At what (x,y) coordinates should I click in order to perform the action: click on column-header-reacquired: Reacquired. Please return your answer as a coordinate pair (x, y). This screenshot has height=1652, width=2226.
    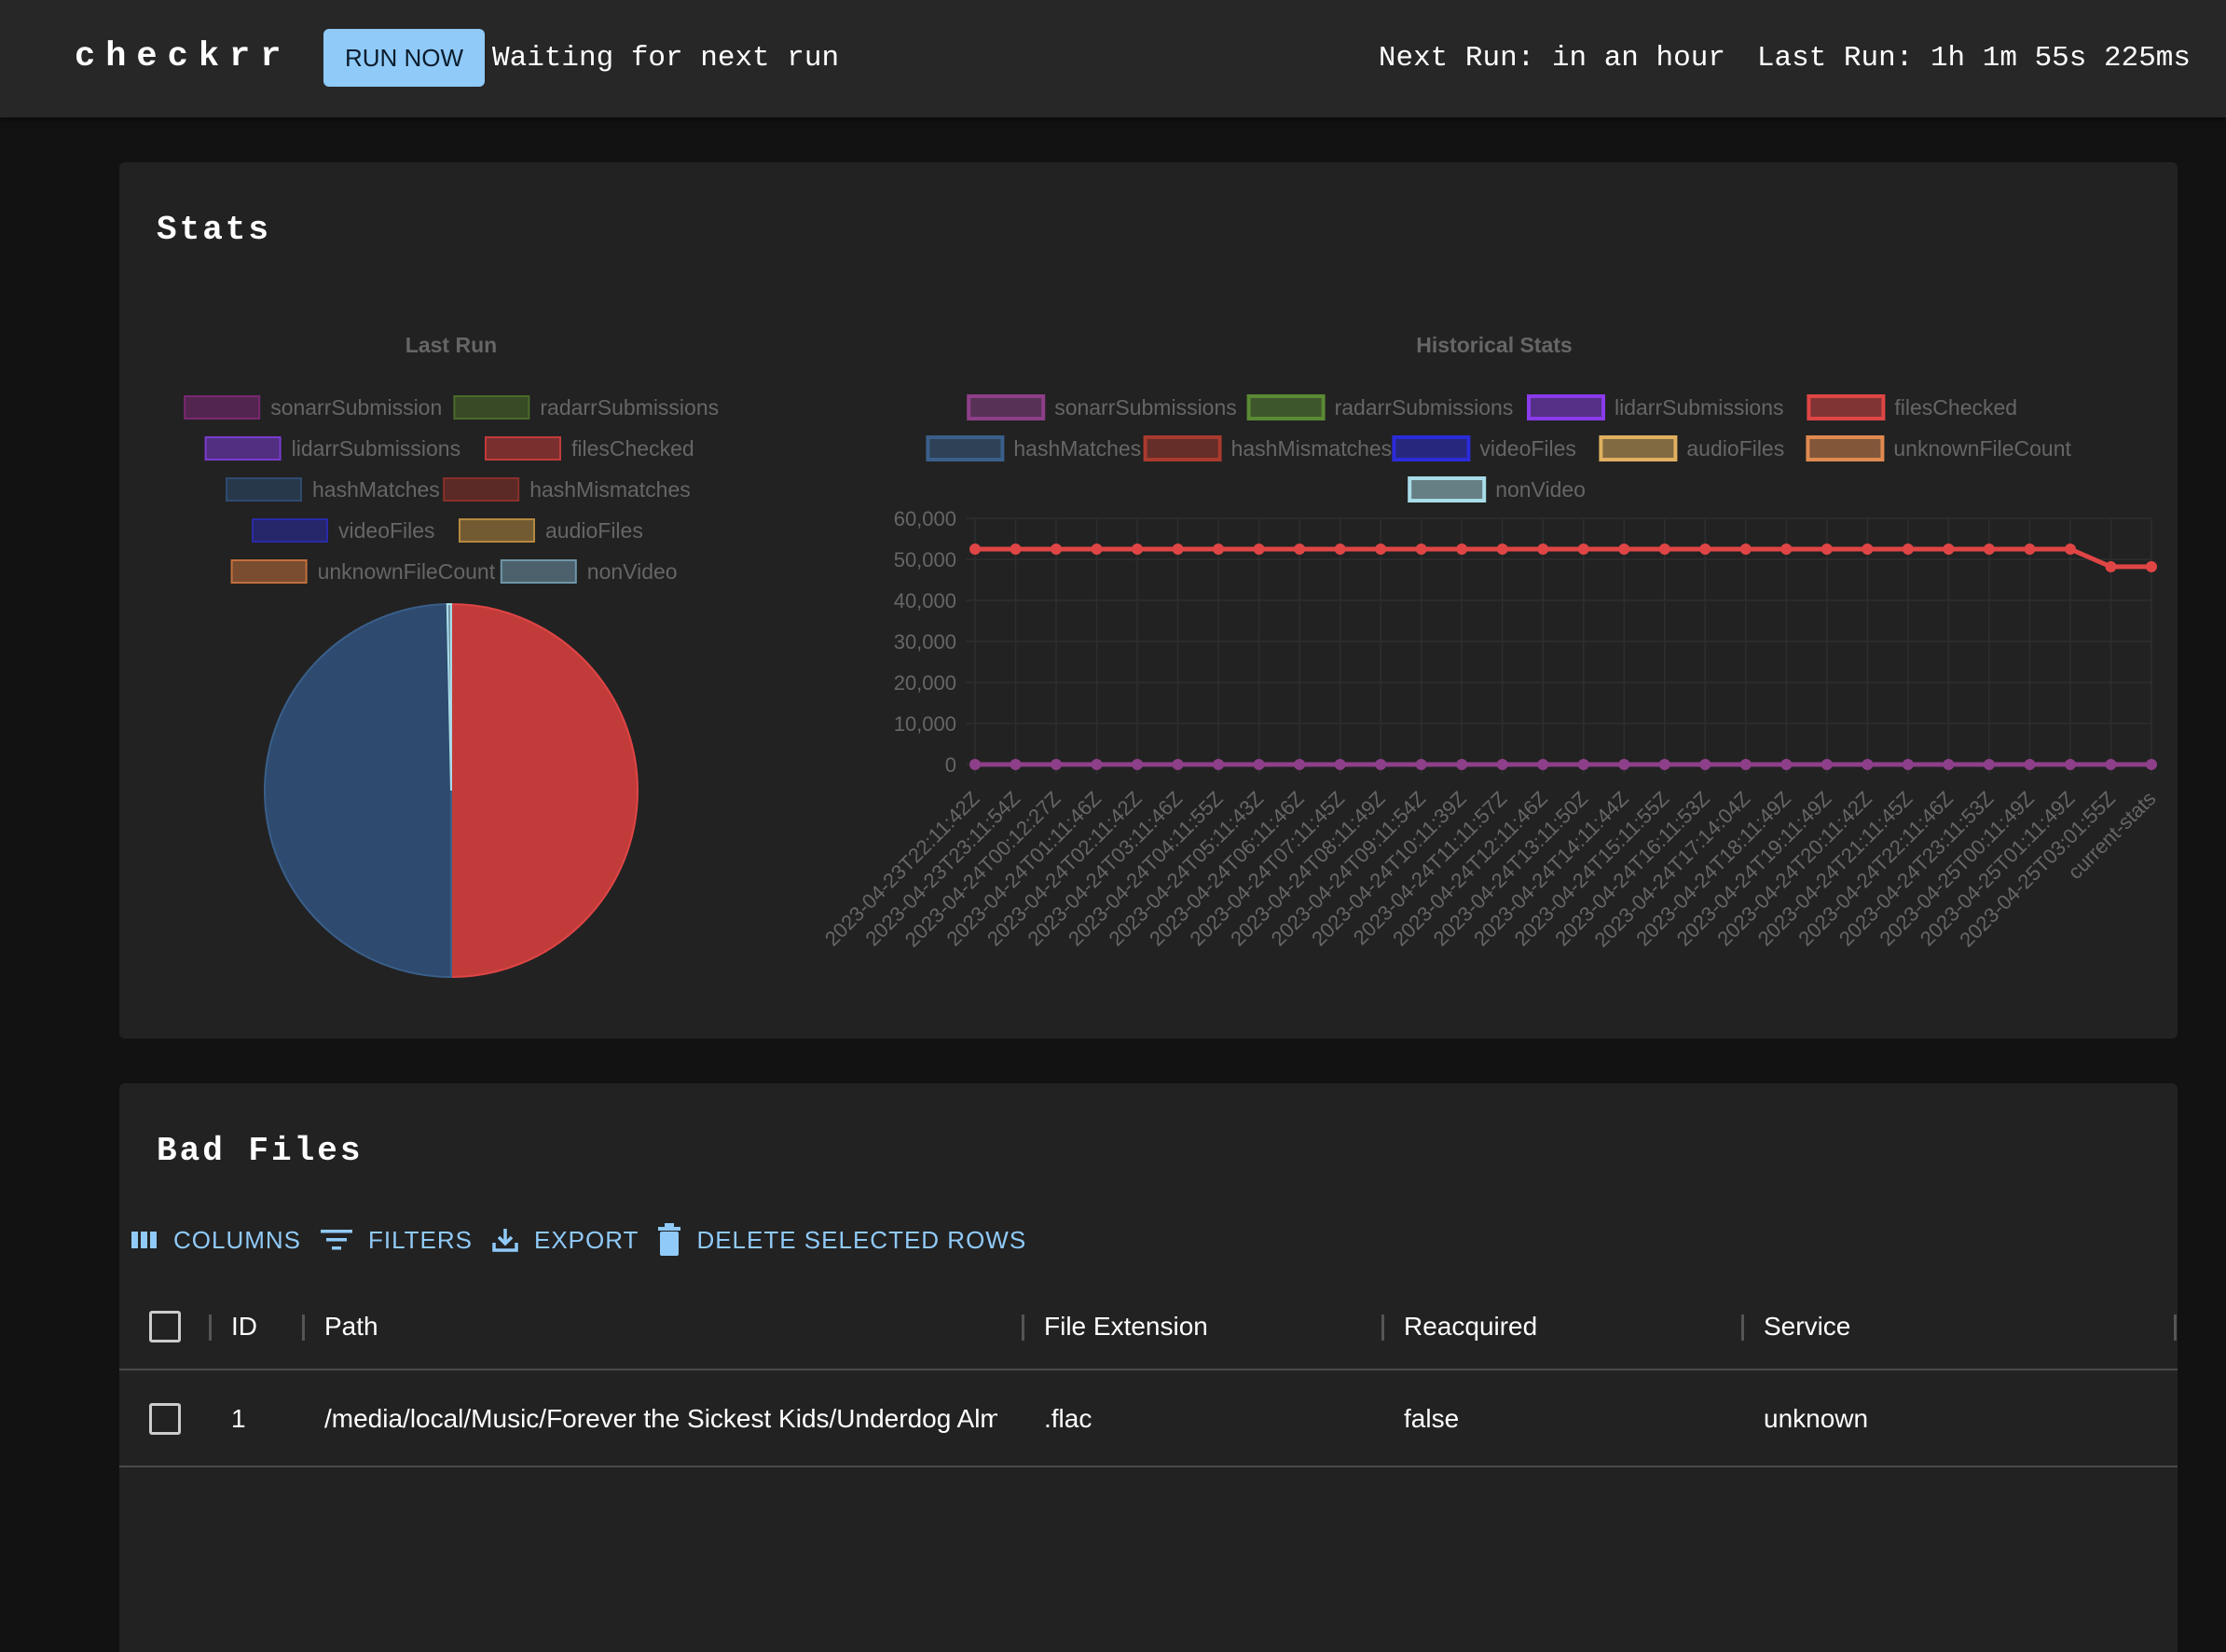
    Looking at the image, I should click on (1471, 1327).